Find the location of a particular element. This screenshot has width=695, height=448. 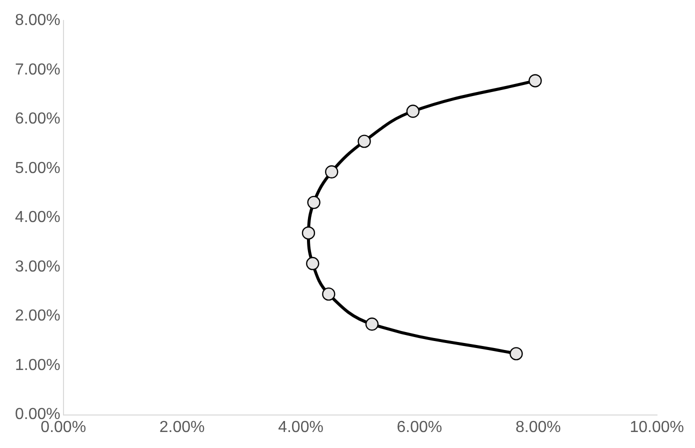

y-tick-label: 2.00% is located at coordinates (37, 316).